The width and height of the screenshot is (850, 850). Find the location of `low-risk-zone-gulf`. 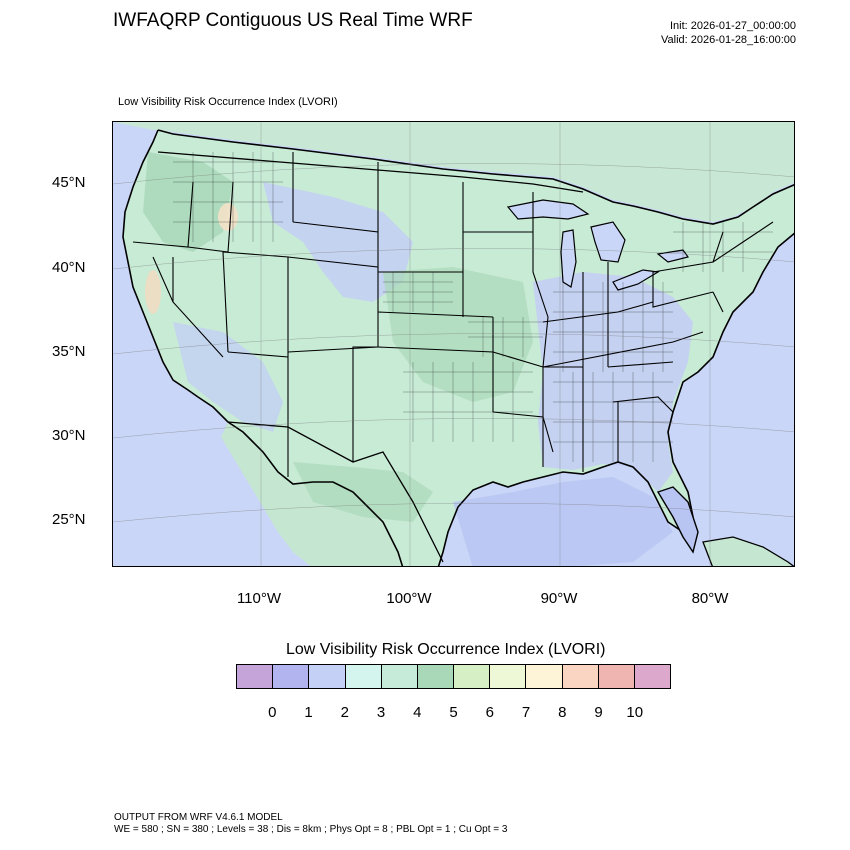

low-risk-zone-gulf is located at coordinates (563, 521).